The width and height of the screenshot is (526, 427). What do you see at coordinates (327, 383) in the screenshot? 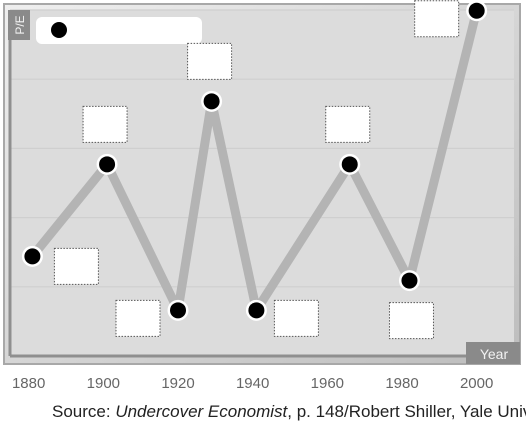
I see `x-tick-label: 1960` at bounding box center [327, 383].